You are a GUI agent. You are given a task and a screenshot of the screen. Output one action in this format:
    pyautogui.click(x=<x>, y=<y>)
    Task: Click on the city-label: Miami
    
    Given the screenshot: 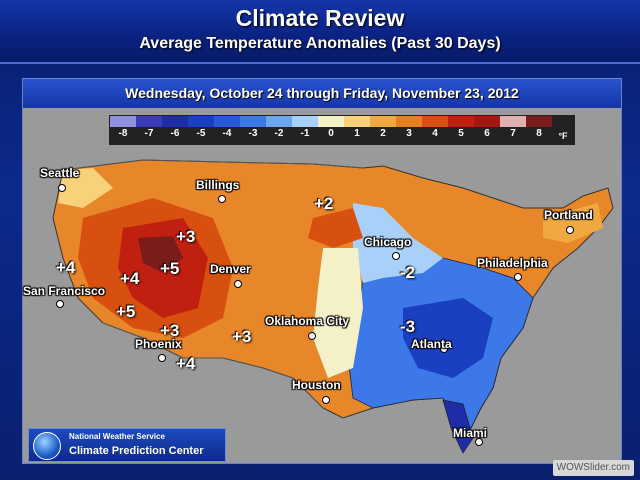 What is the action you would take?
    pyautogui.click(x=470, y=433)
    